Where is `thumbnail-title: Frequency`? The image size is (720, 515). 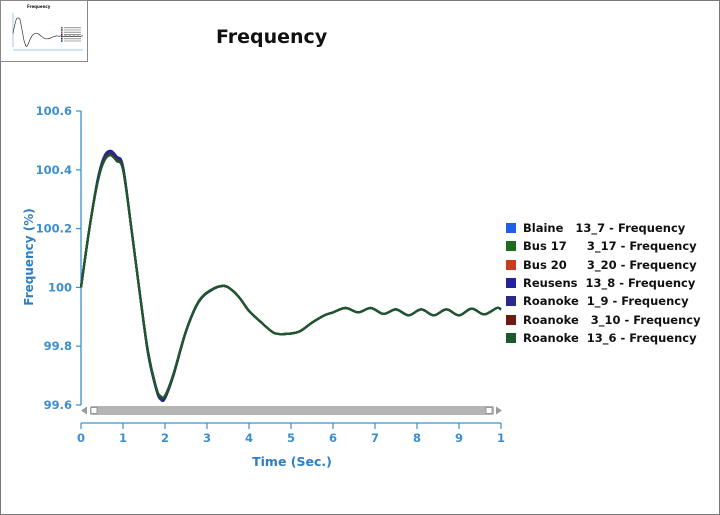 thumbnail-title: Frequency is located at coordinates (39, 6).